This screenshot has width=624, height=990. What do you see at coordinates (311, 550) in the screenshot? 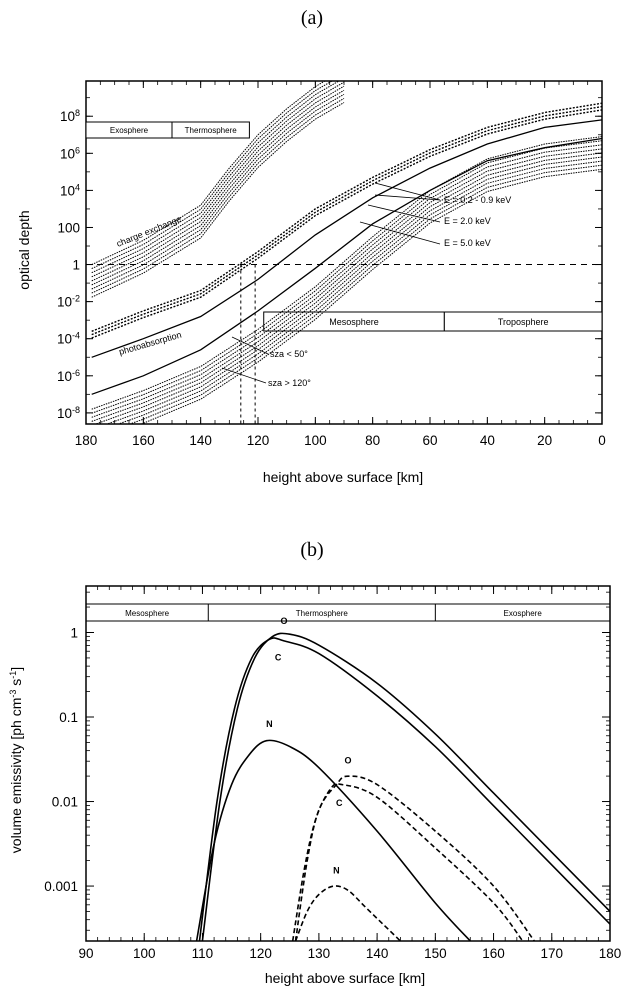
I see `panel-label-b: (b)` at bounding box center [311, 550].